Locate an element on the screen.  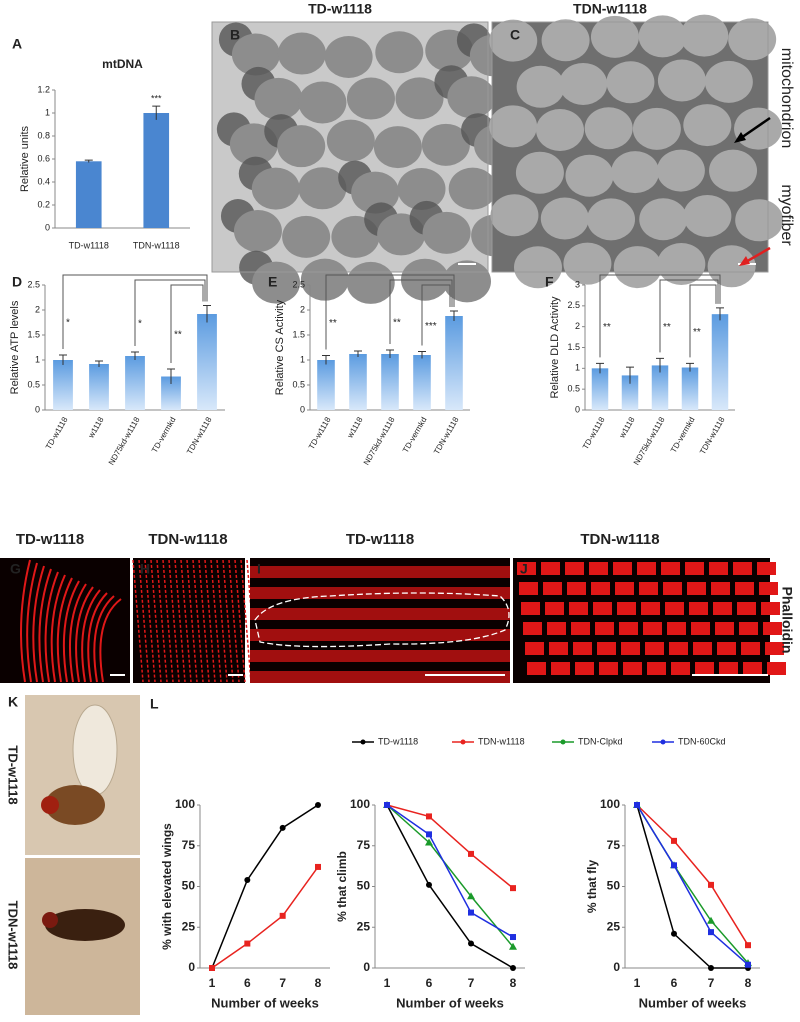
y-tick-label: 0.4 is located at coordinates (43, 181).